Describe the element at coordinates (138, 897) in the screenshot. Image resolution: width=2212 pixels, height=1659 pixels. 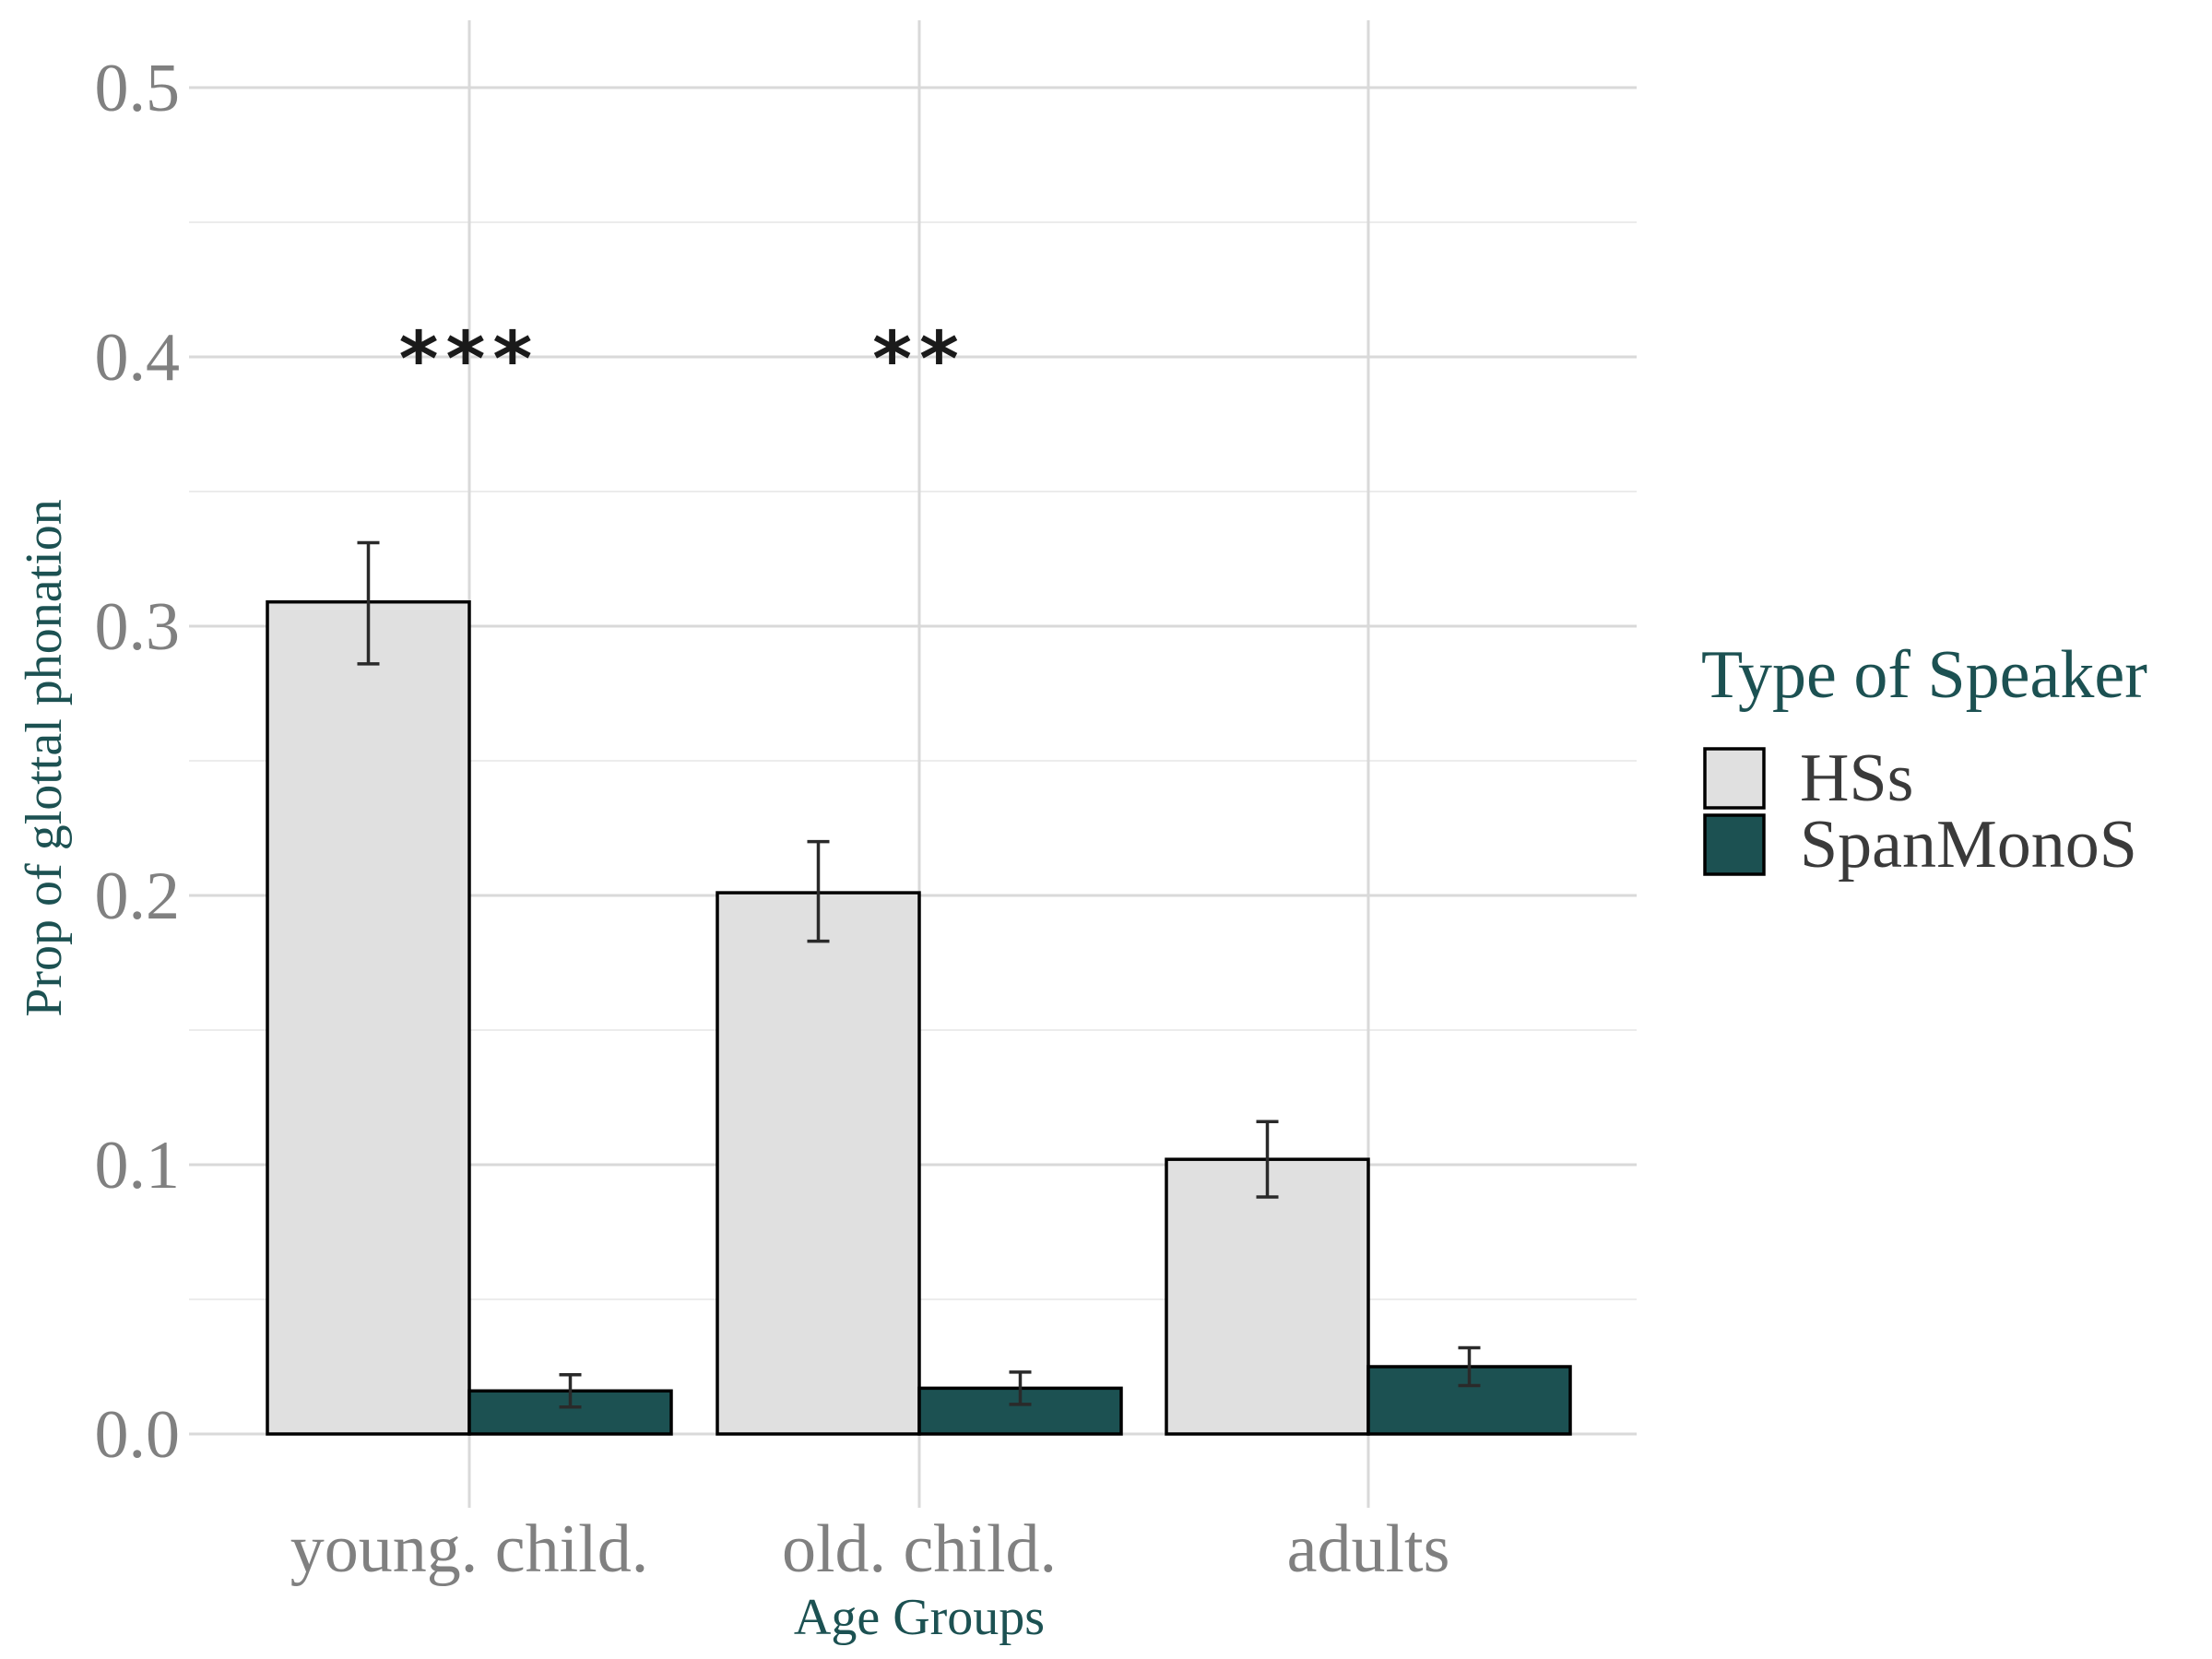
I see `y-tick-label: 0.2` at that location.